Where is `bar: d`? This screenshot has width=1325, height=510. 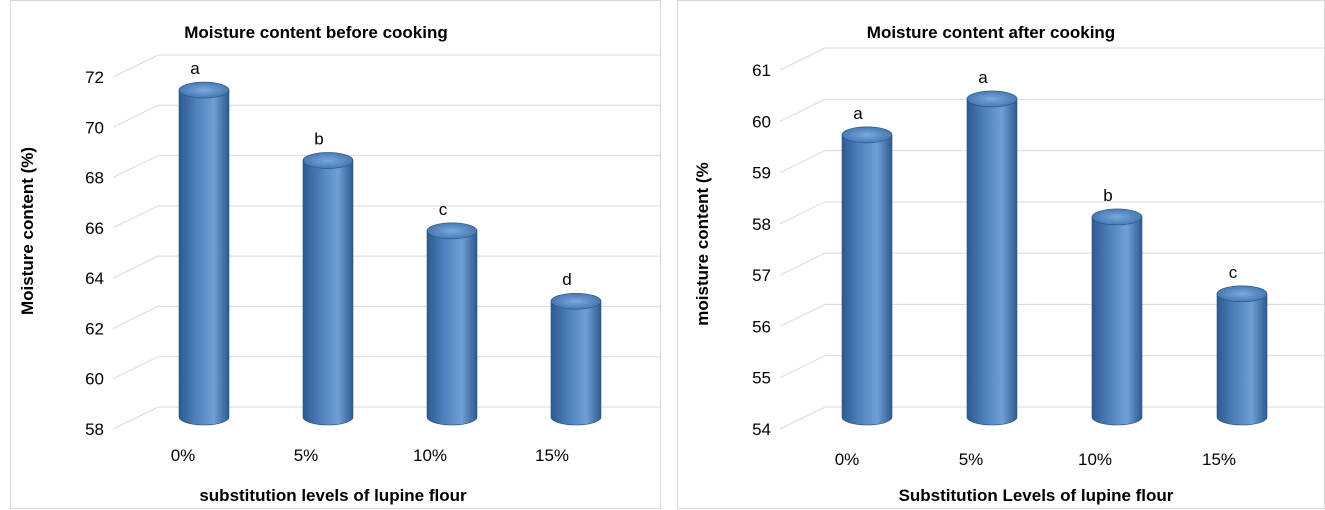
bar: d is located at coordinates (576, 348).